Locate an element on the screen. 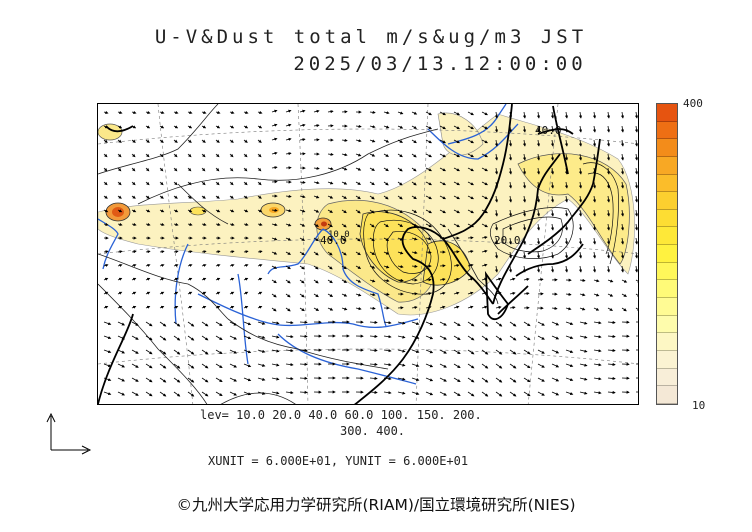  chart-timestamp: 2025/03/13.12:00:00 is located at coordinates (440, 64).